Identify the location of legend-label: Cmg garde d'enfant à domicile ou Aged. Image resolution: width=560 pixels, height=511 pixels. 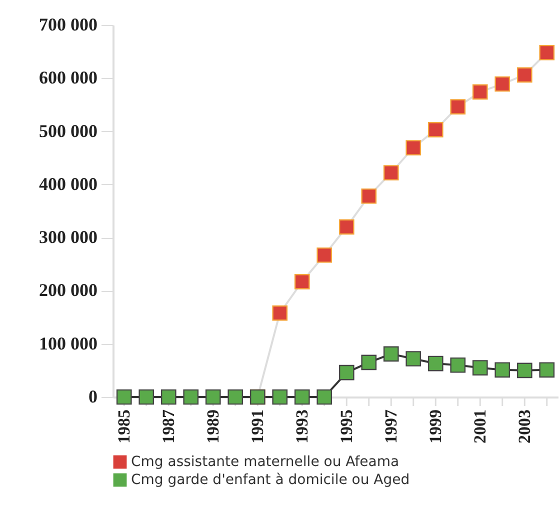
(270, 480).